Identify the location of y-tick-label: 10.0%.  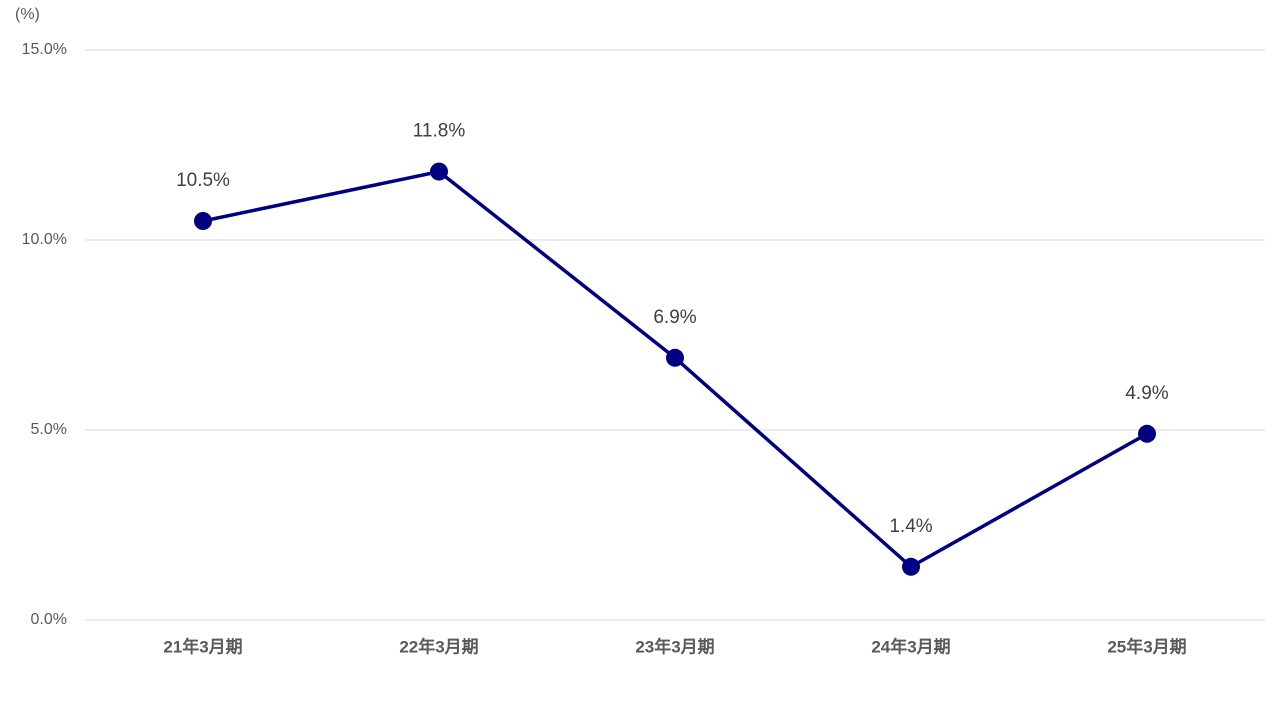
(44, 239).